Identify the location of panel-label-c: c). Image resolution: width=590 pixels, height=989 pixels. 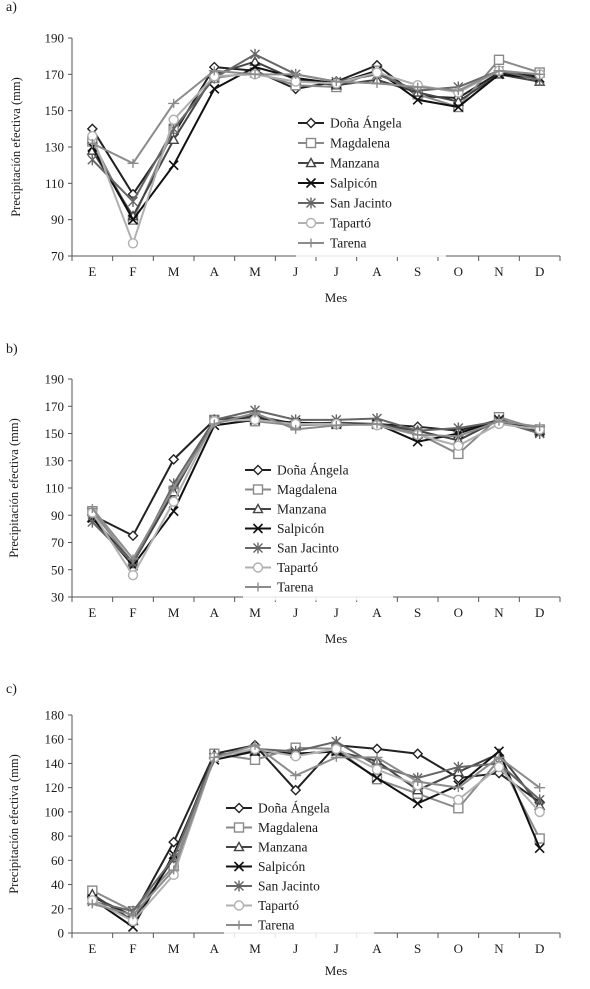
(11, 689).